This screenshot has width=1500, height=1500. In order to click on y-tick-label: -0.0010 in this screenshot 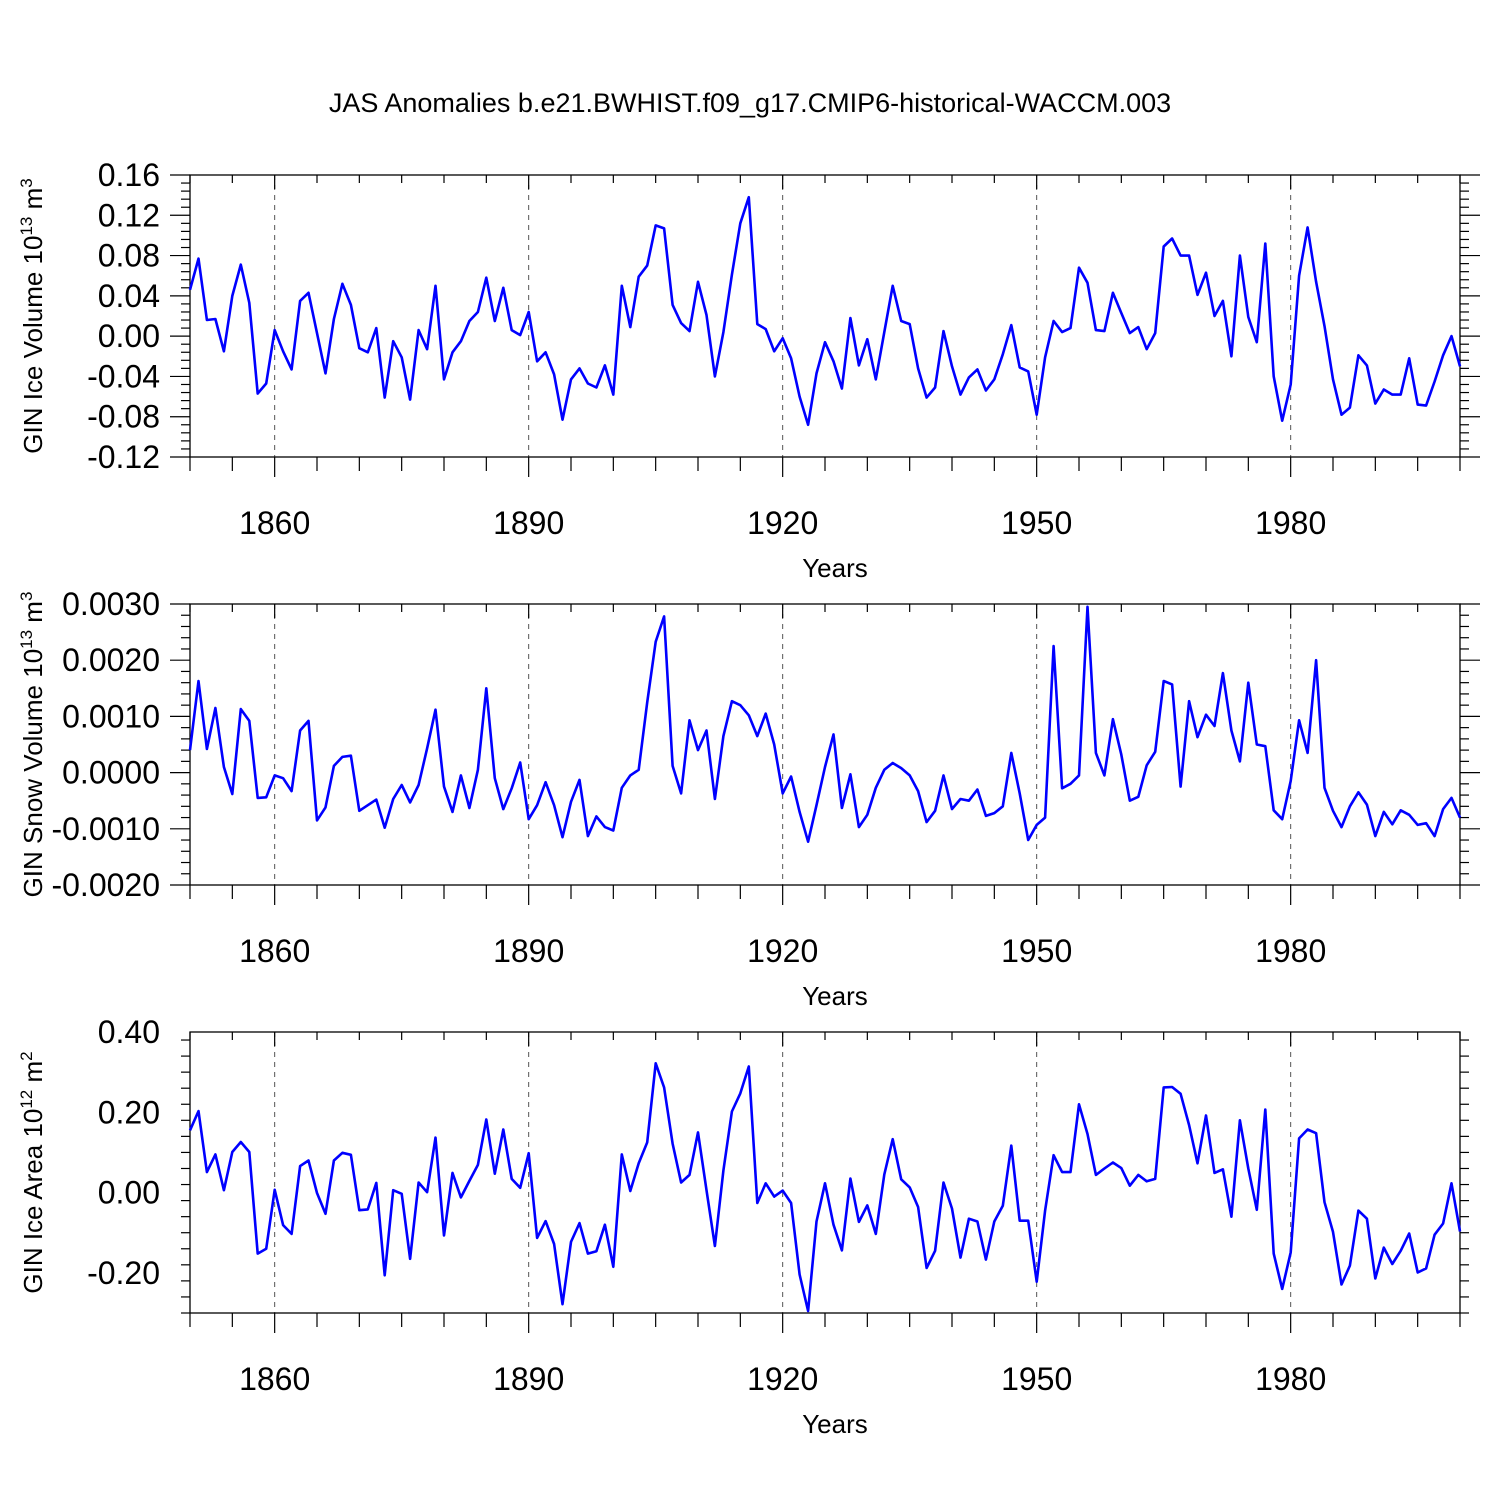, I will do `click(105, 829)`.